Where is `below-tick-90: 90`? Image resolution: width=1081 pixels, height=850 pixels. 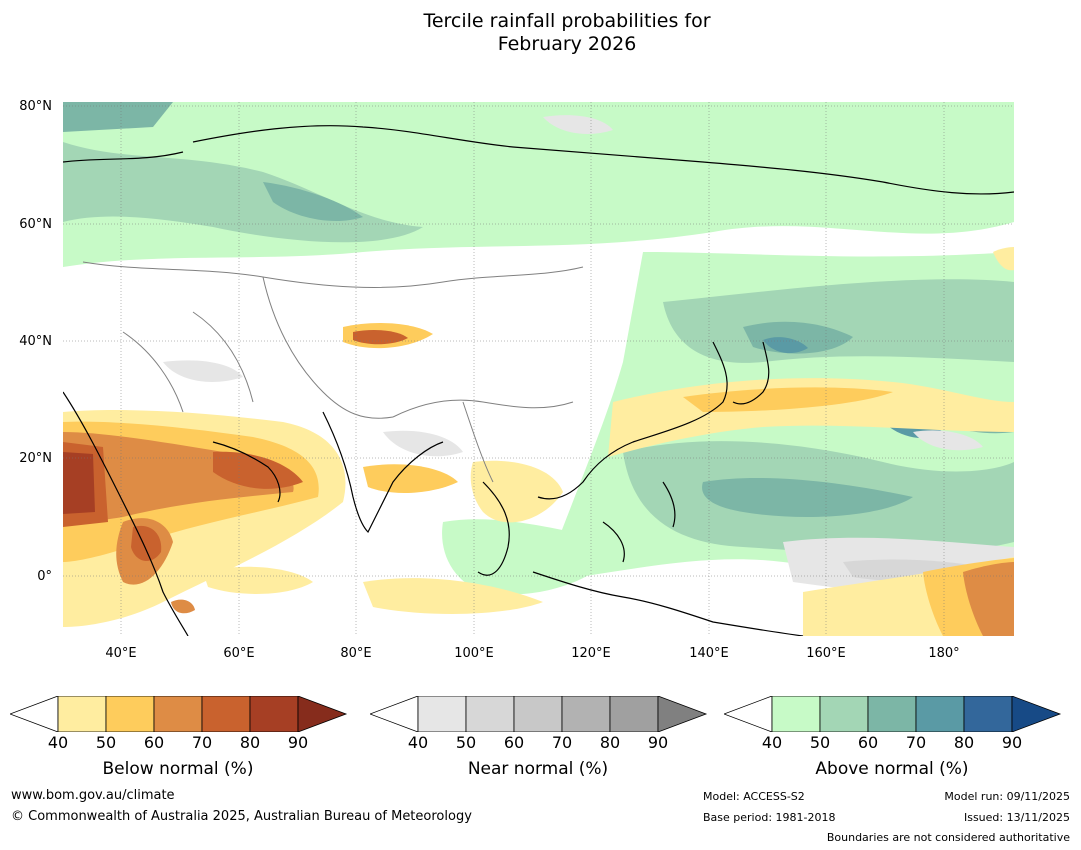
below-tick-90: 90 is located at coordinates (298, 742).